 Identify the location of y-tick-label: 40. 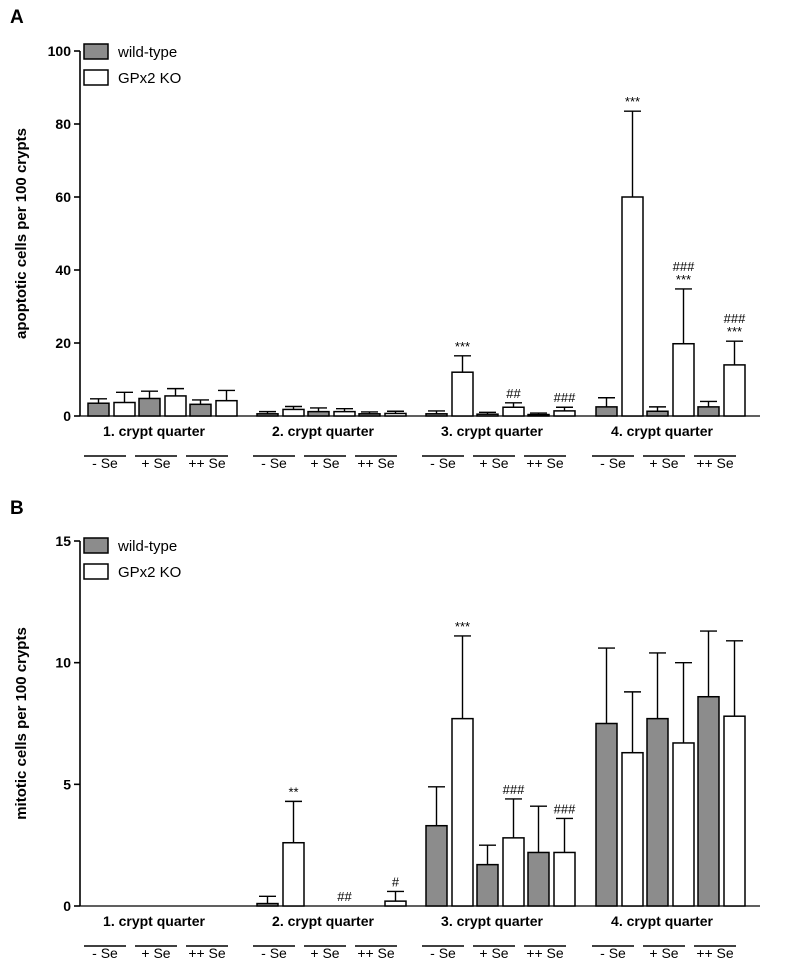
(63, 270).